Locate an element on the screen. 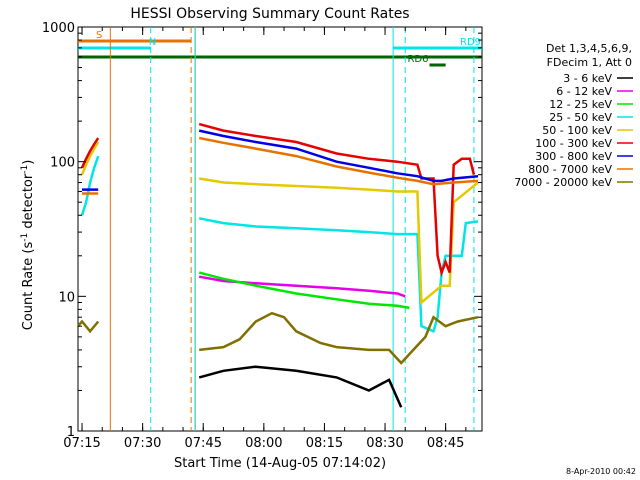 The width and height of the screenshot is (640, 480). y-axis-label-part: ) is located at coordinates (28, 162).